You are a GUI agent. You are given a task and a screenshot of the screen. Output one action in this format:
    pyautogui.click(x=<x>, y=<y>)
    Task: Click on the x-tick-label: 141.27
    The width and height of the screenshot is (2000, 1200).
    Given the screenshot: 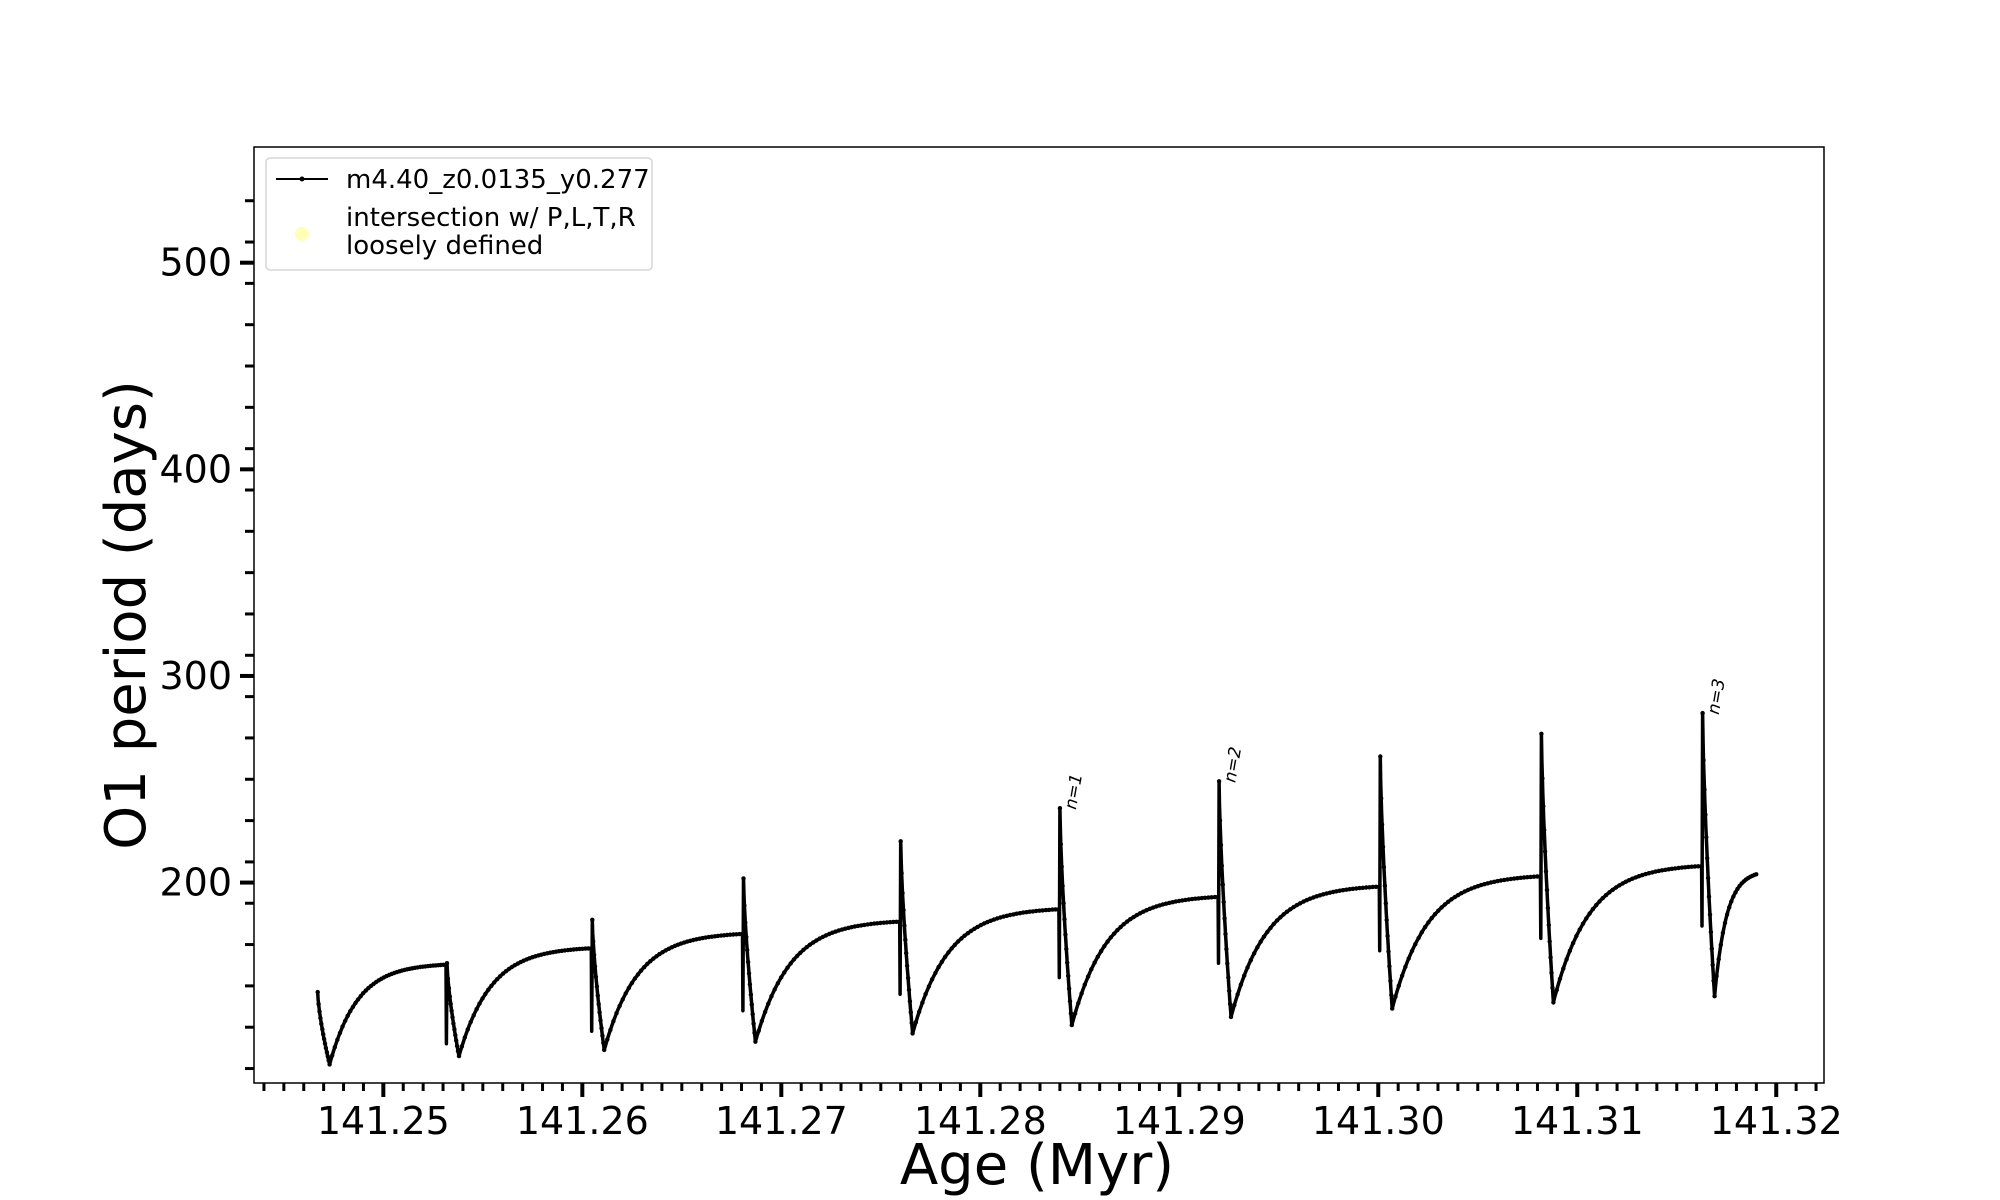 What is the action you would take?
    pyautogui.click(x=781, y=1121)
    